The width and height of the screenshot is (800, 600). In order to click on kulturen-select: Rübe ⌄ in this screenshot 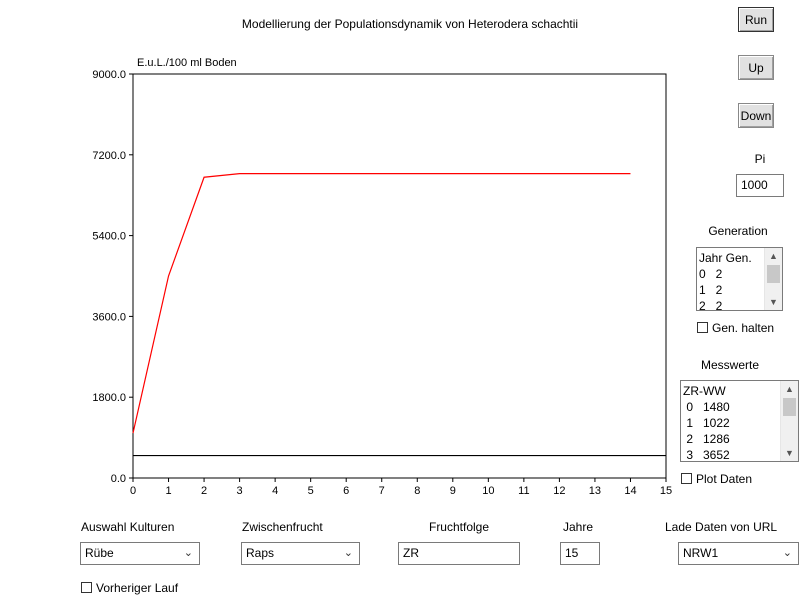, I will do `click(140, 553)`.